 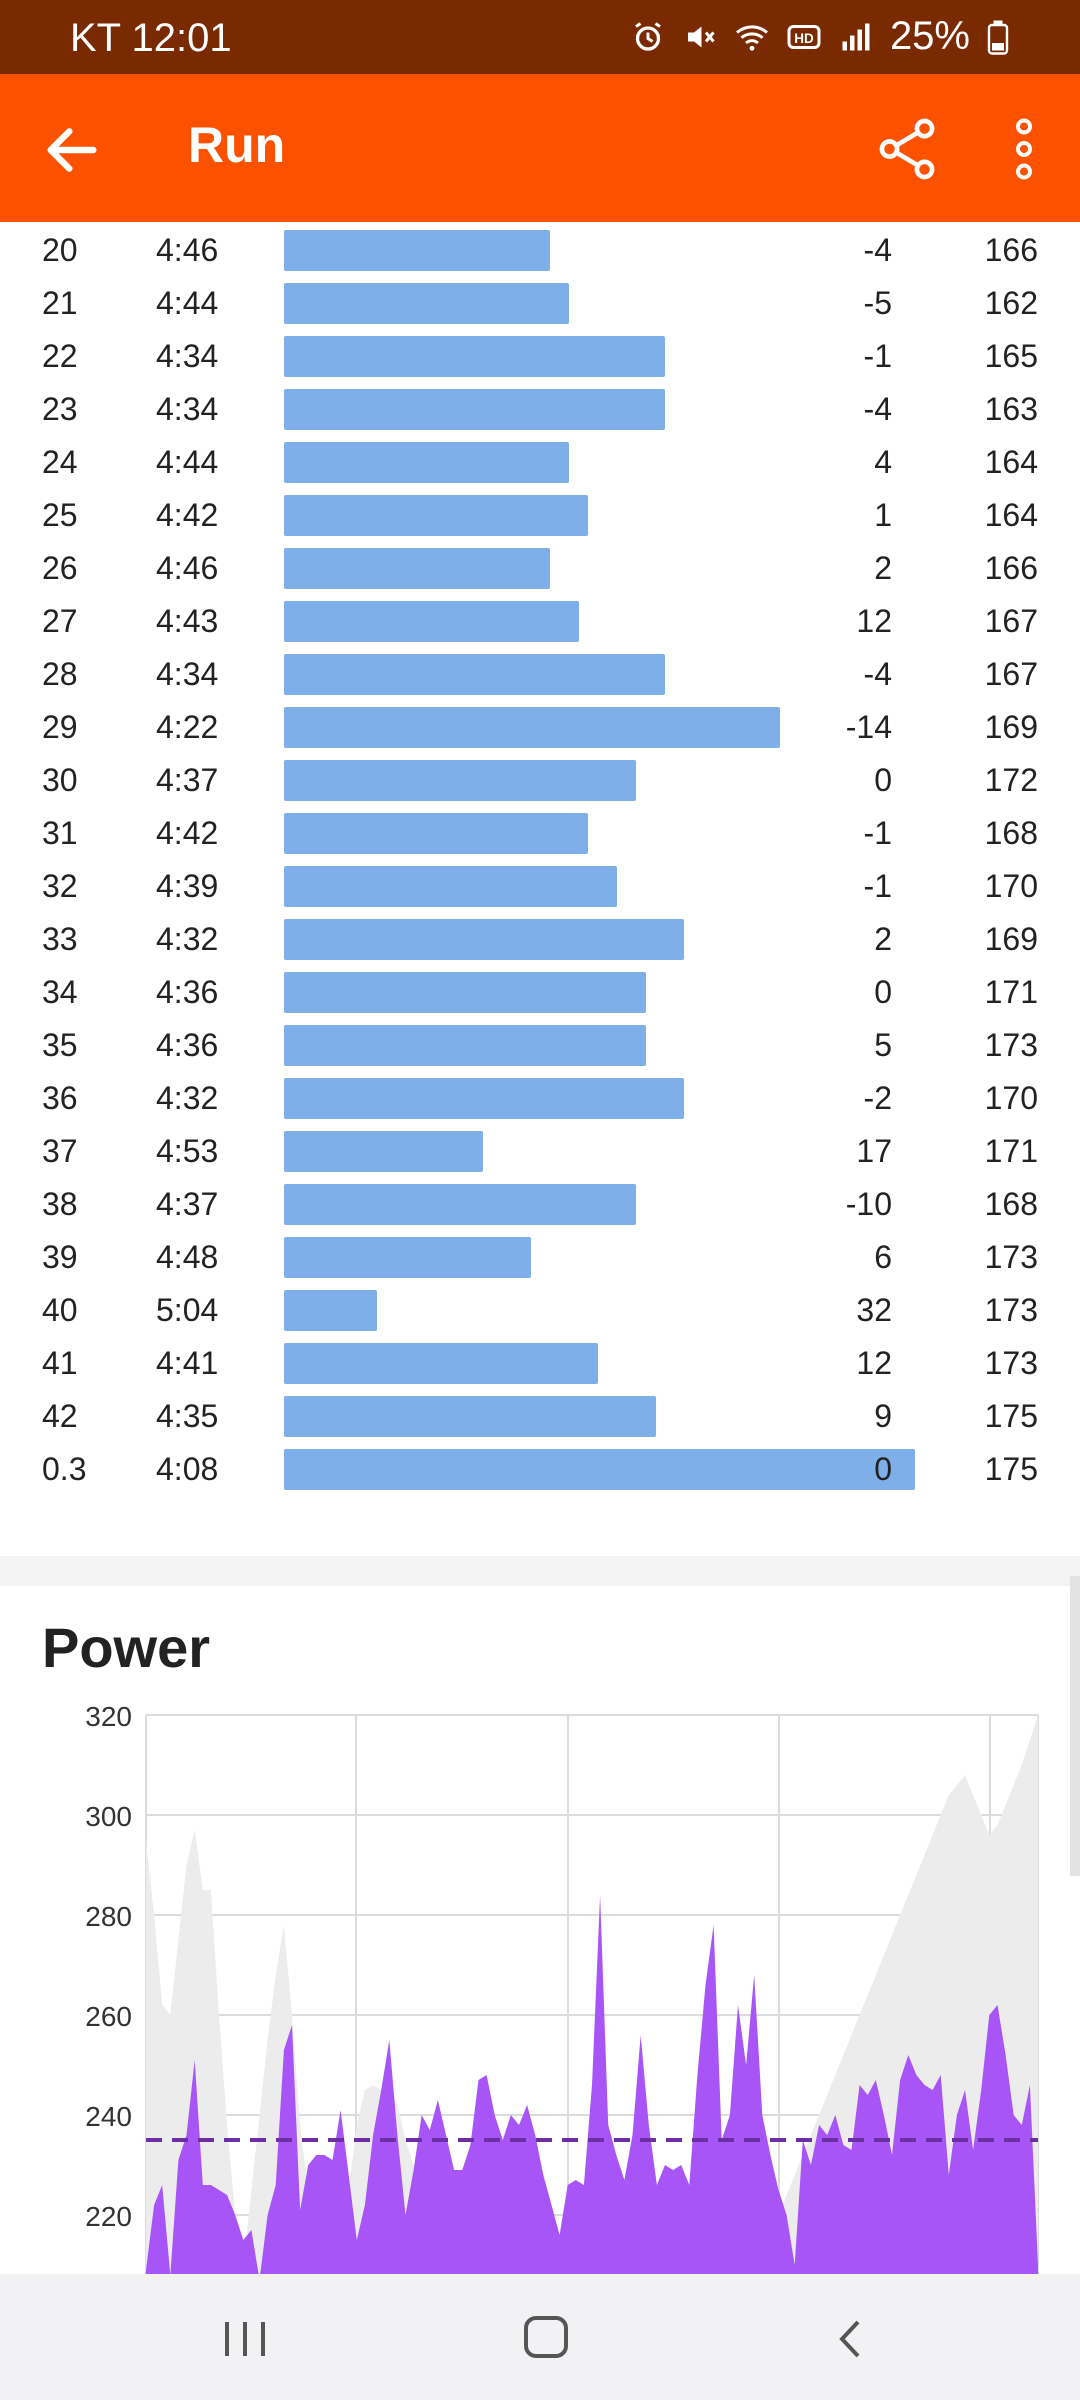 What do you see at coordinates (187, 1151) in the screenshot?
I see `split-pace: 4:53` at bounding box center [187, 1151].